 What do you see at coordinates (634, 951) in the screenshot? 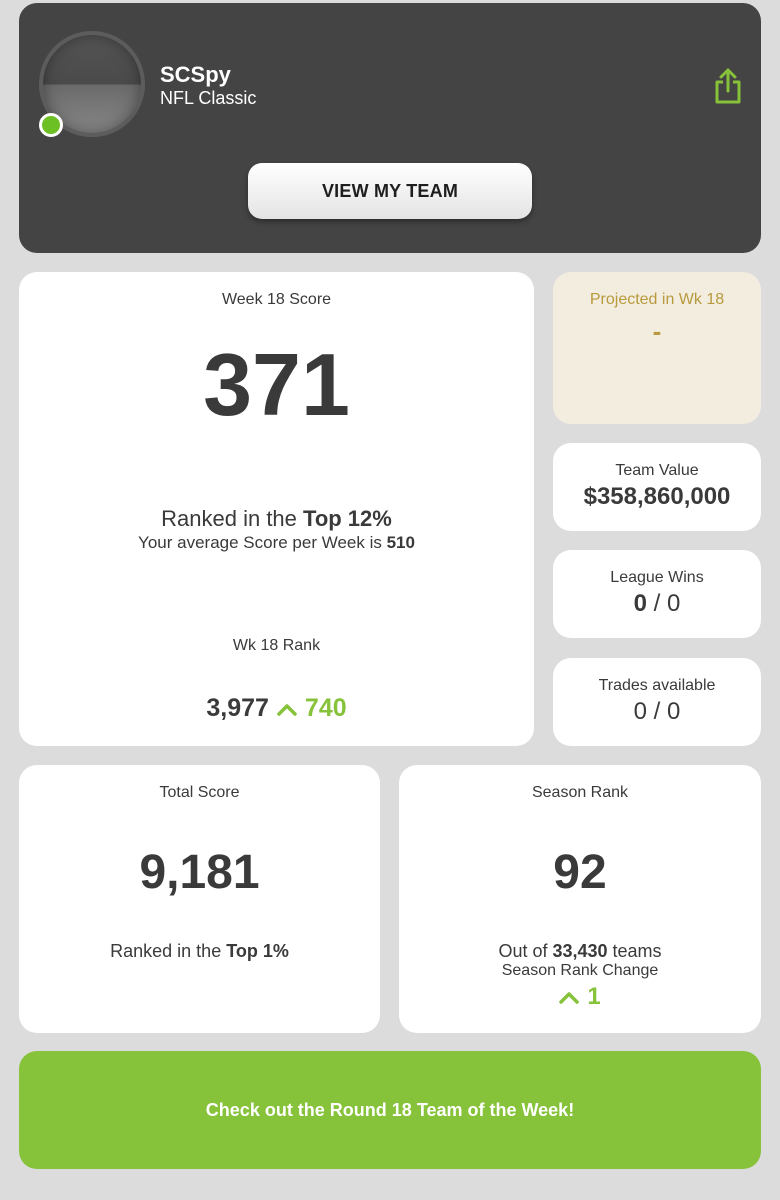
I see `out-of-suffix: teams` at bounding box center [634, 951].